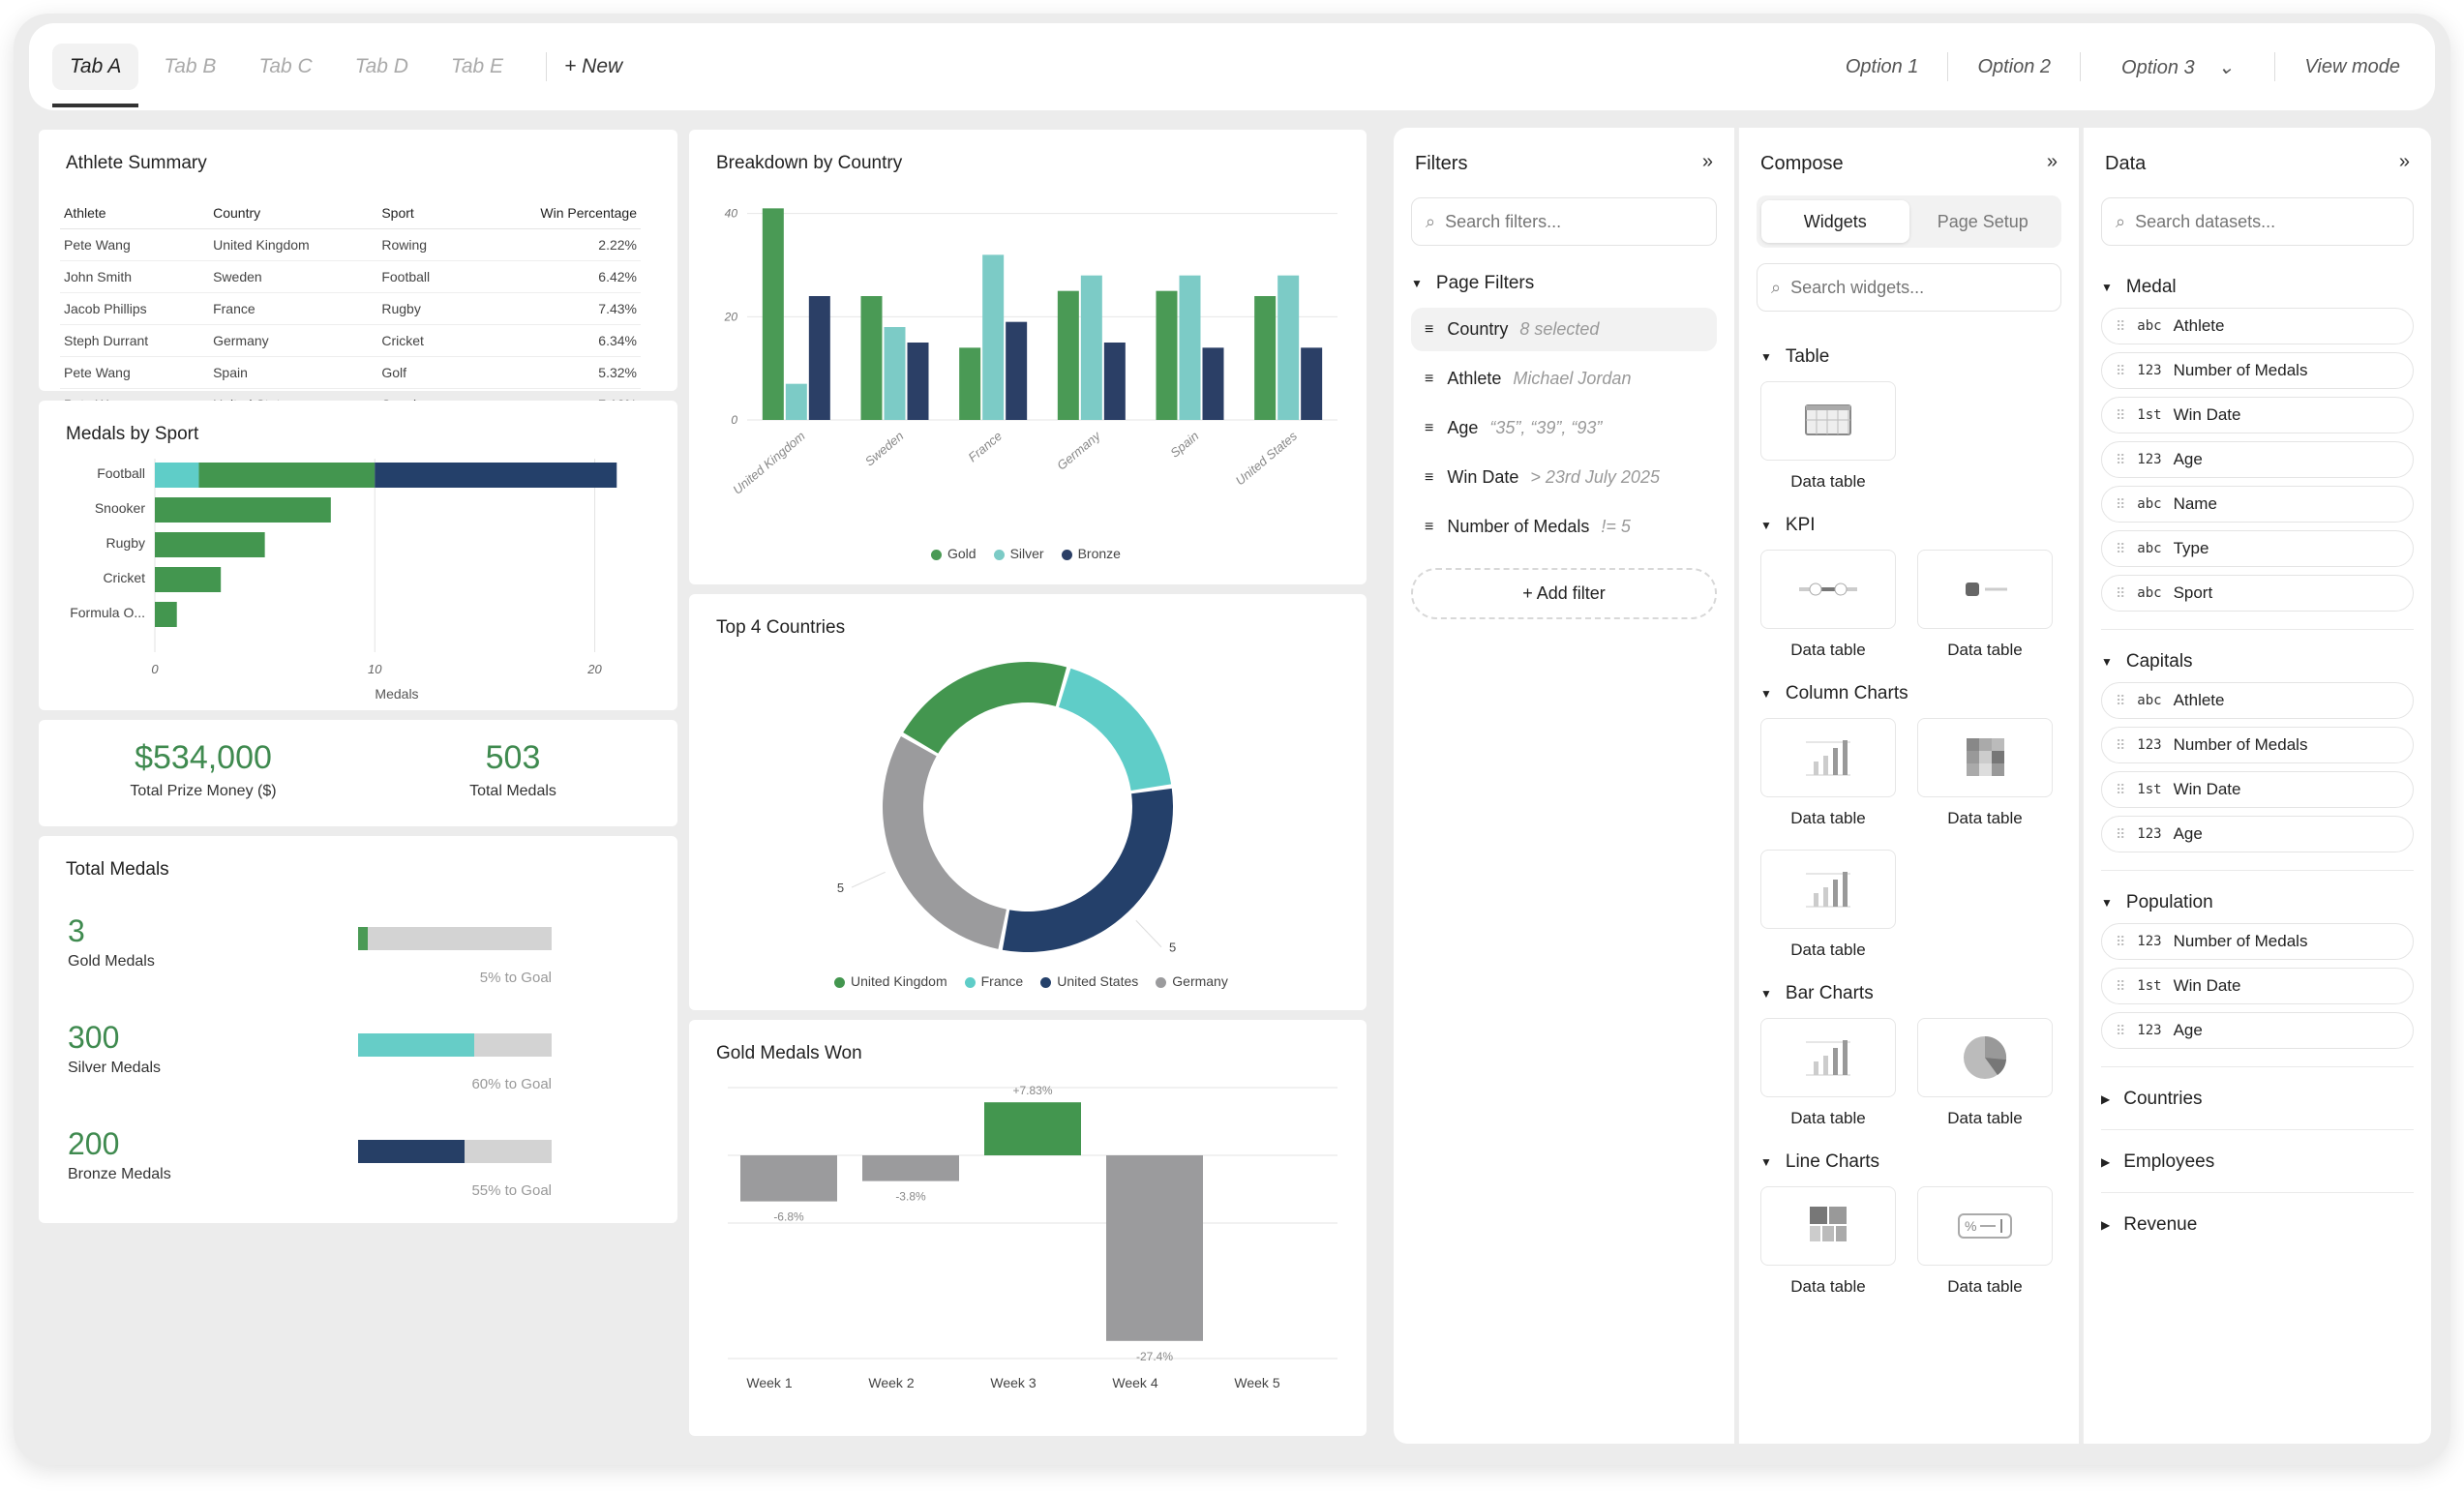 The height and width of the screenshot is (1494, 2464). Describe the element at coordinates (1982, 221) in the screenshot. I see `tab-page-setup: Page Setup` at that location.